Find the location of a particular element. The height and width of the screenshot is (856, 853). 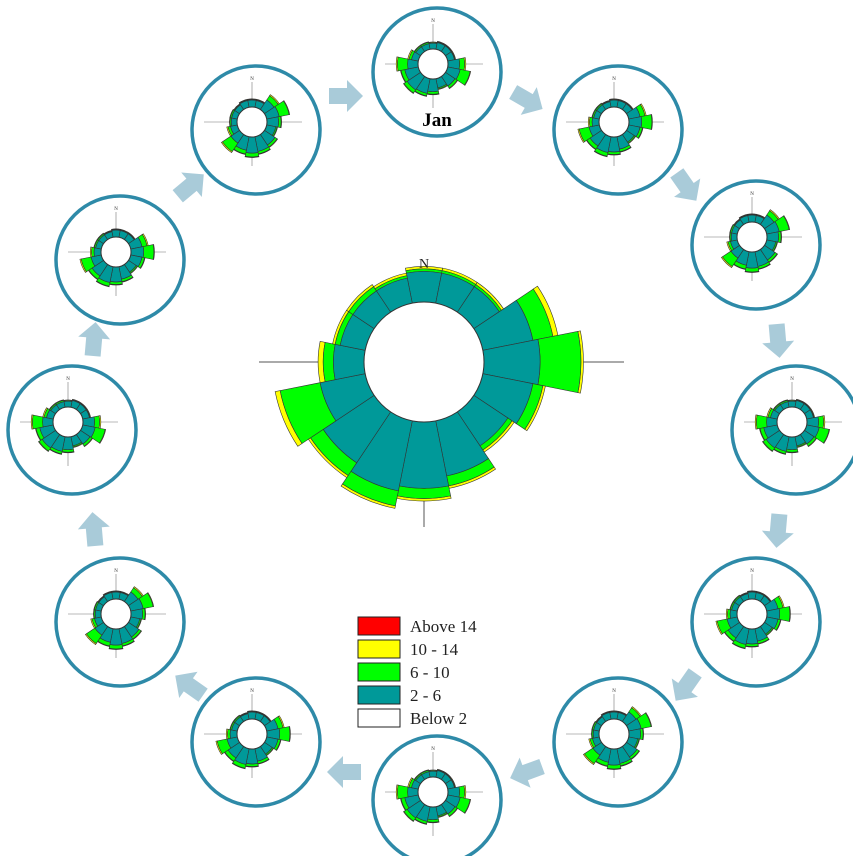

legend-item: 2 - 6 is located at coordinates (399, 695).